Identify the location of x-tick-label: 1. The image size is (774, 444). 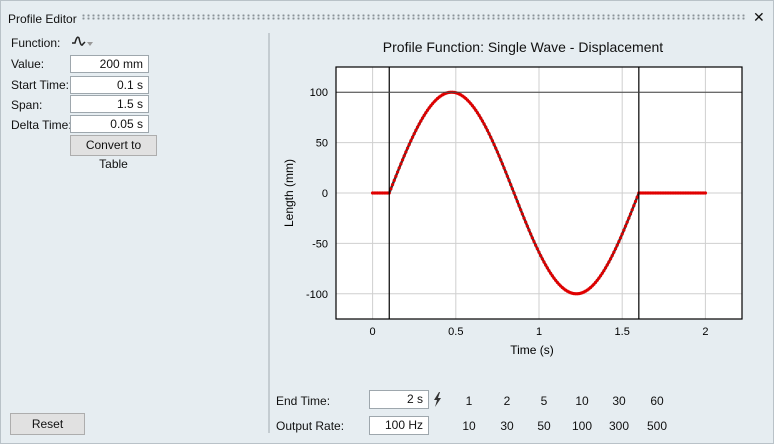
(539, 332).